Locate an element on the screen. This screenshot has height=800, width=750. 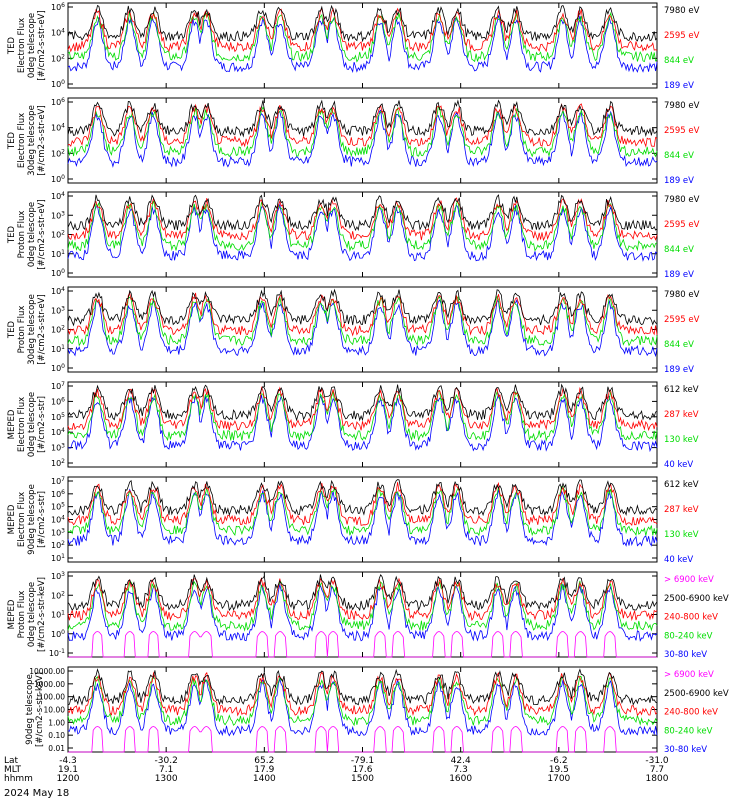
legend-entry: 2500-6900 keV is located at coordinates (696, 694).